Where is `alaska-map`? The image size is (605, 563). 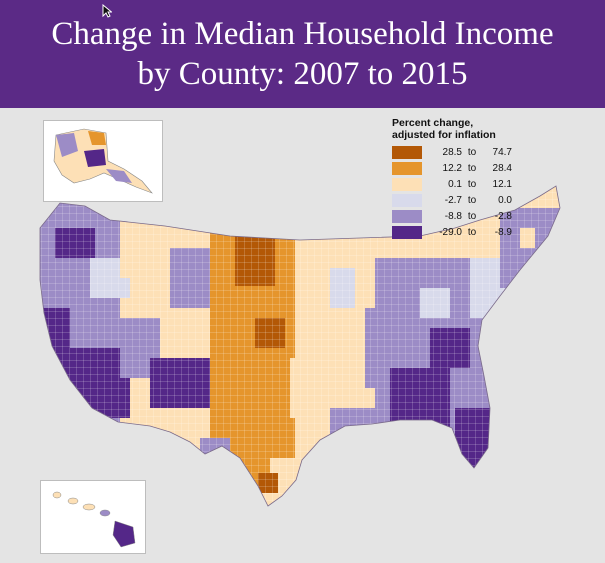
alaska-map is located at coordinates (103, 161).